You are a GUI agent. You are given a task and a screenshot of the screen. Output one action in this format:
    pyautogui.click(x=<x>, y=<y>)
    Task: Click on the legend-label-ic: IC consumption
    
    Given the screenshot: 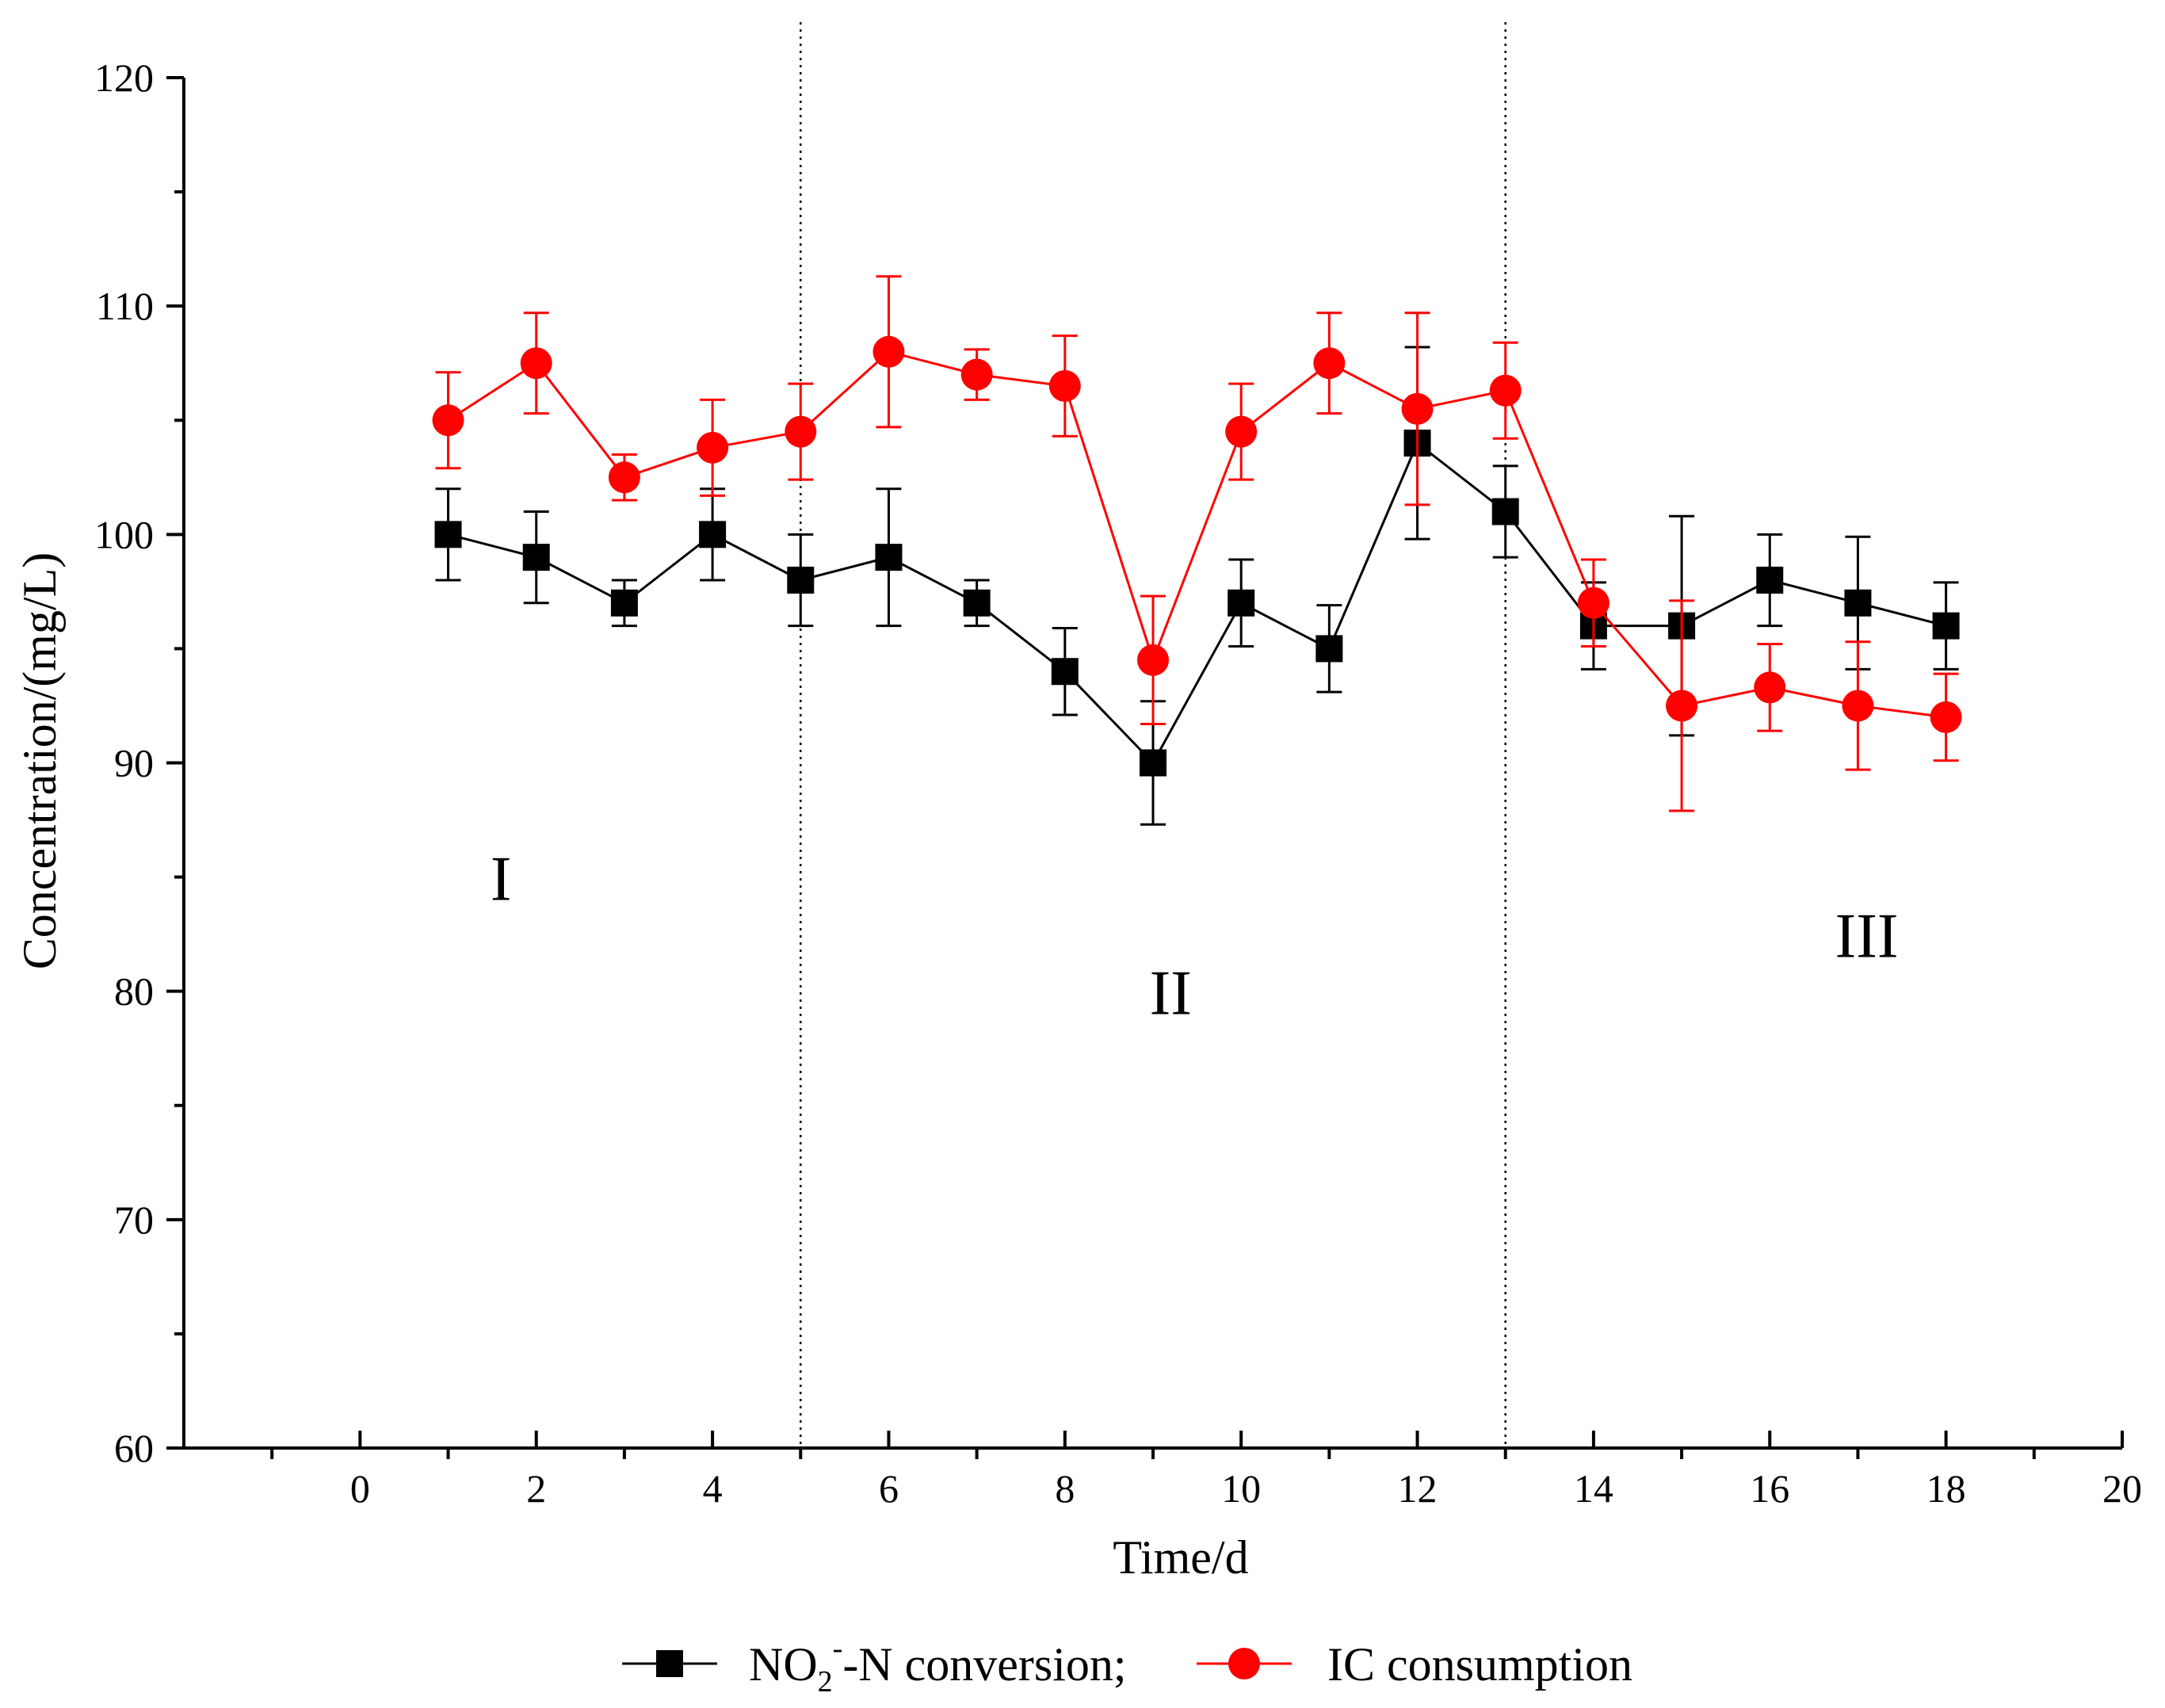 What is the action you would take?
    pyautogui.click(x=1479, y=1664)
    